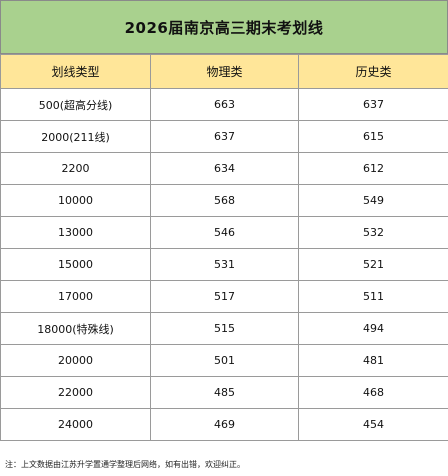  I want to click on cutoff-type-cell: 22000, so click(75, 392).